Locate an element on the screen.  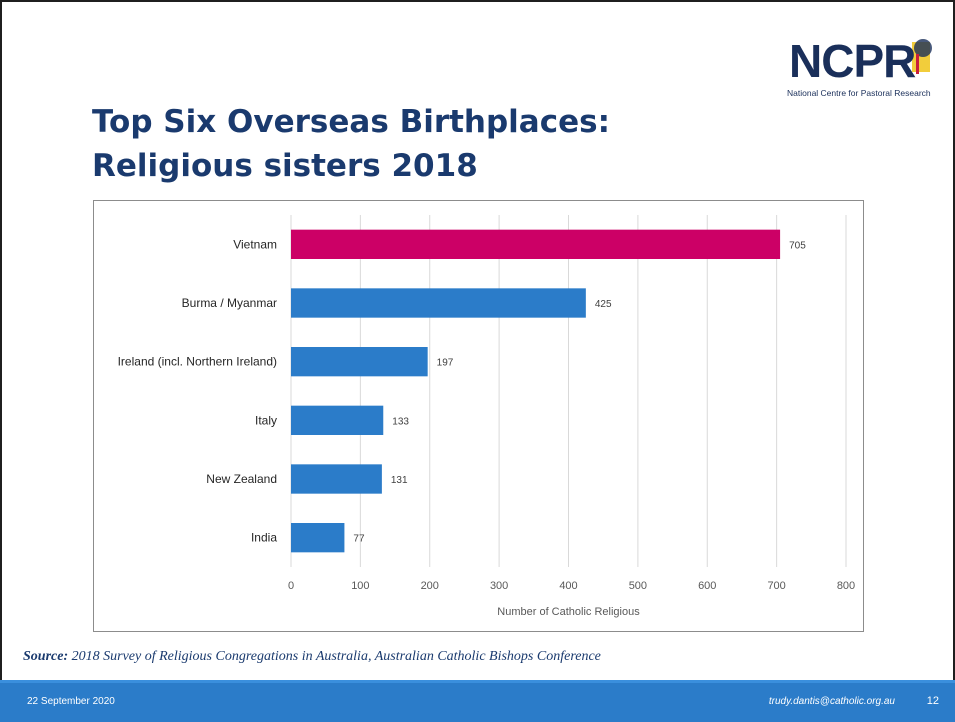
data-label: 197 is located at coordinates (445, 363).